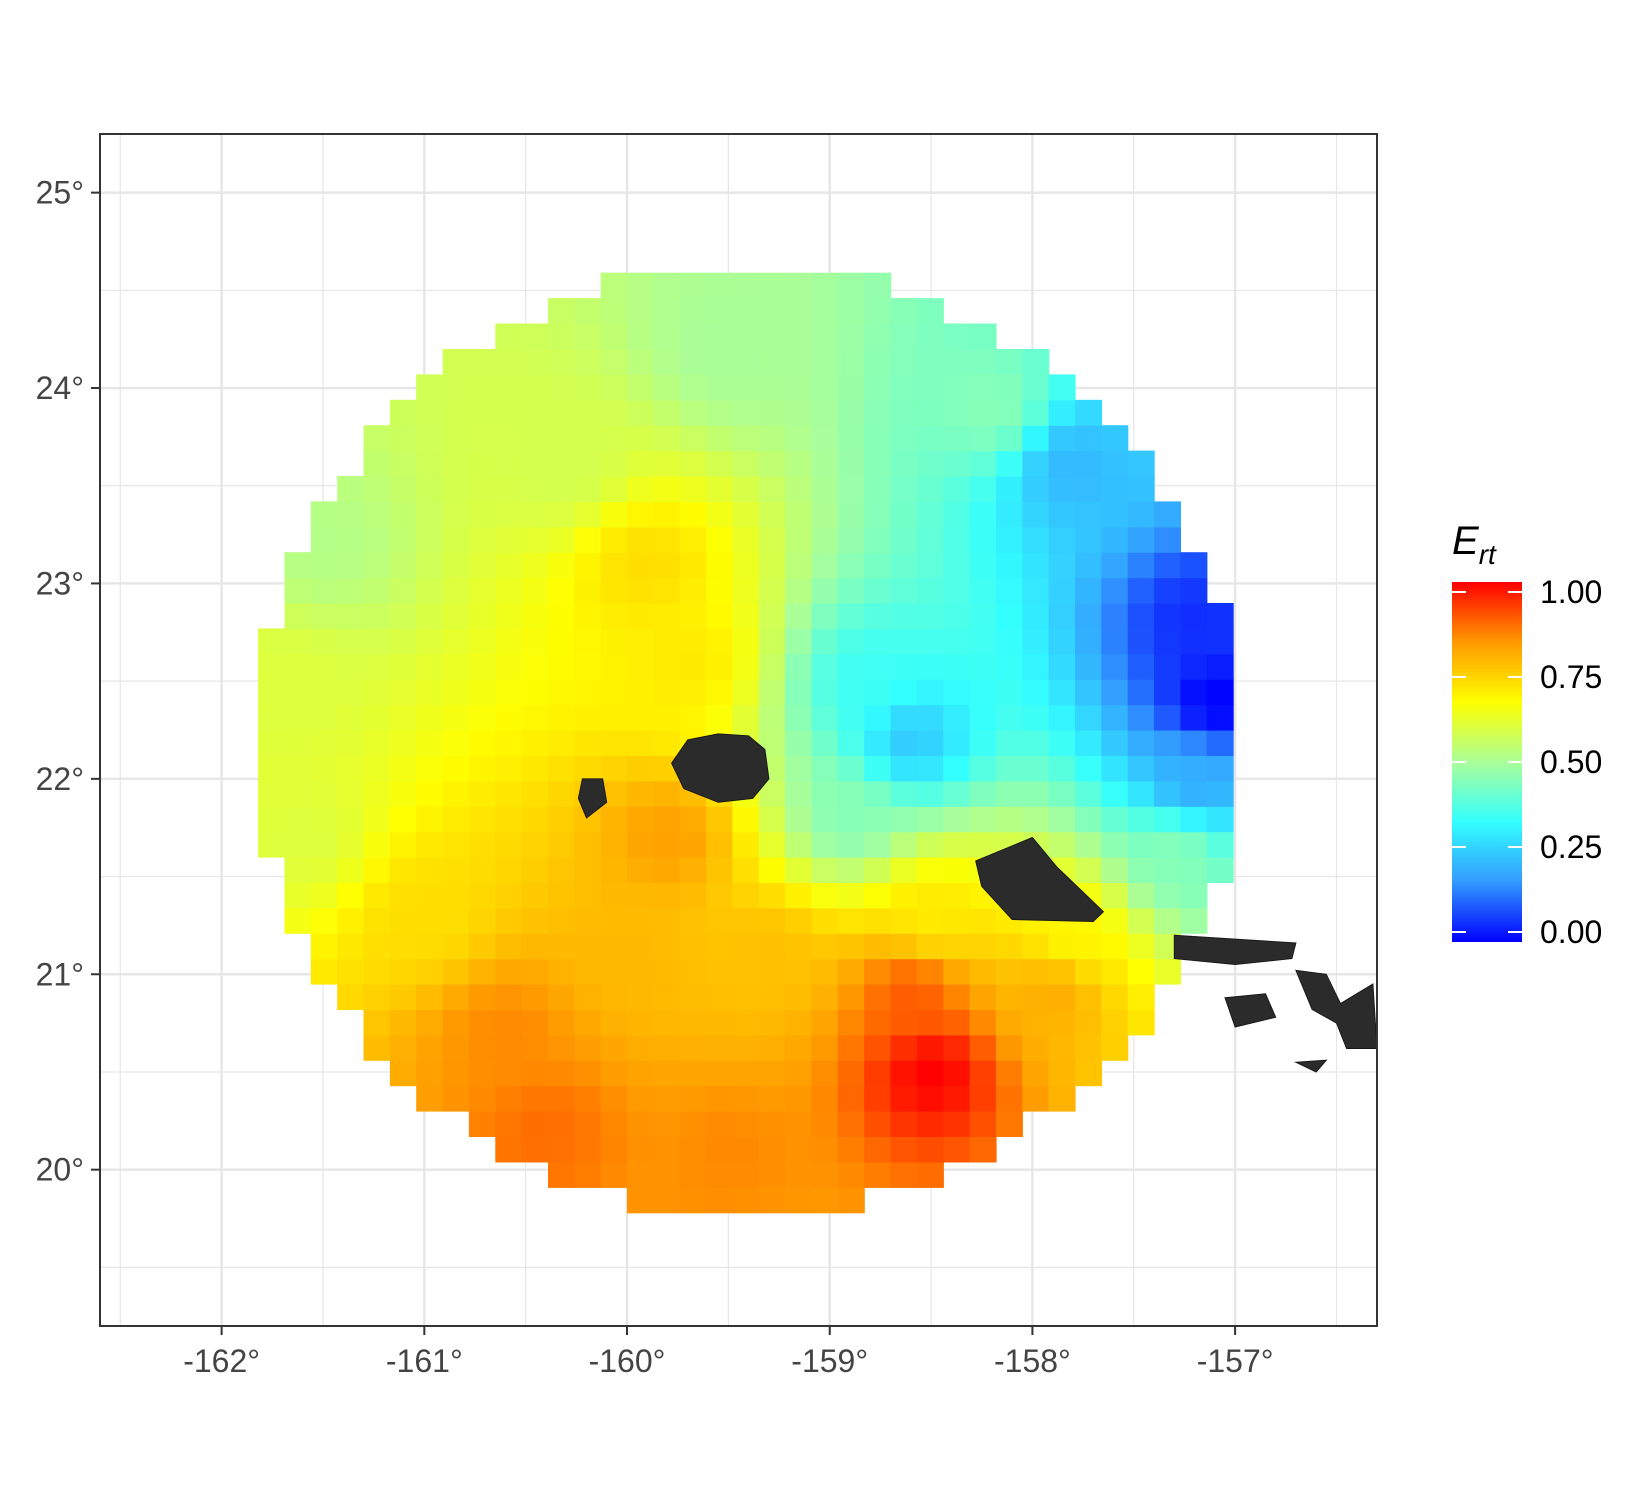 The image size is (1650, 1500). I want to click on x-tick-label: -160°, so click(627, 1361).